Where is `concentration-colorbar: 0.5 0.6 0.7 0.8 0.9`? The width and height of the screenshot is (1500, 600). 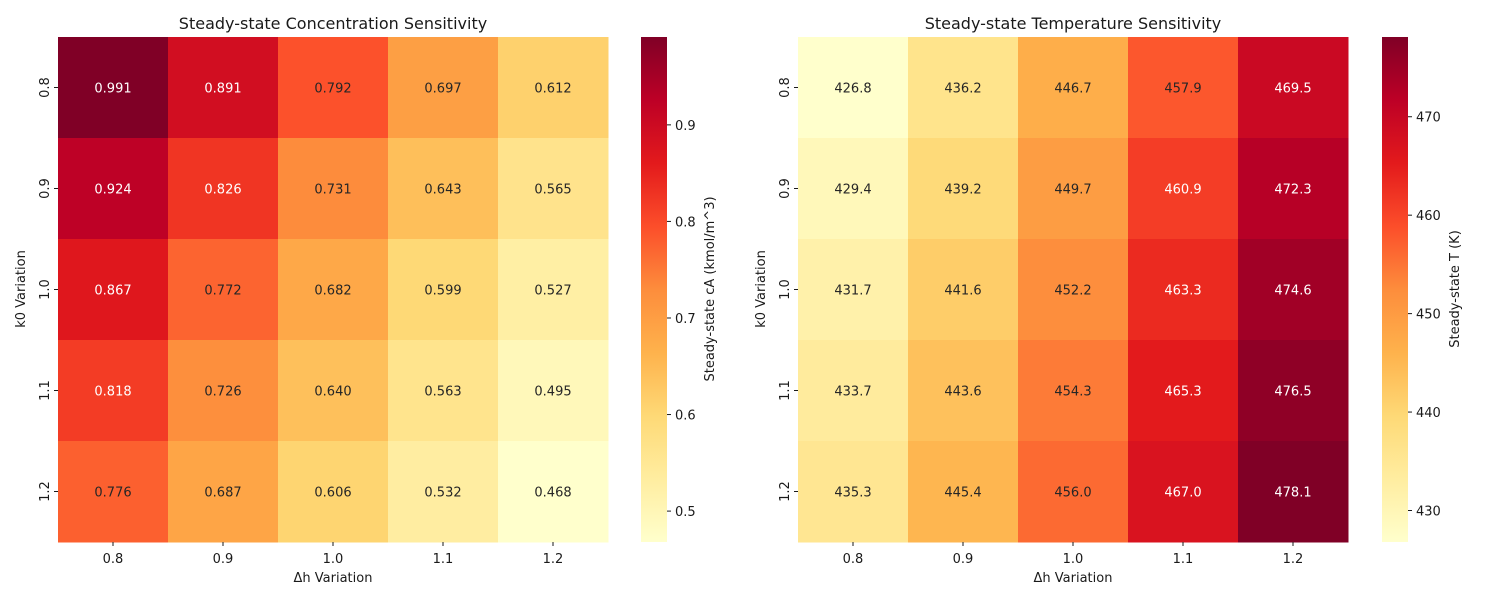 concentration-colorbar: 0.5 0.6 0.7 0.8 0.9 is located at coordinates (668, 289).